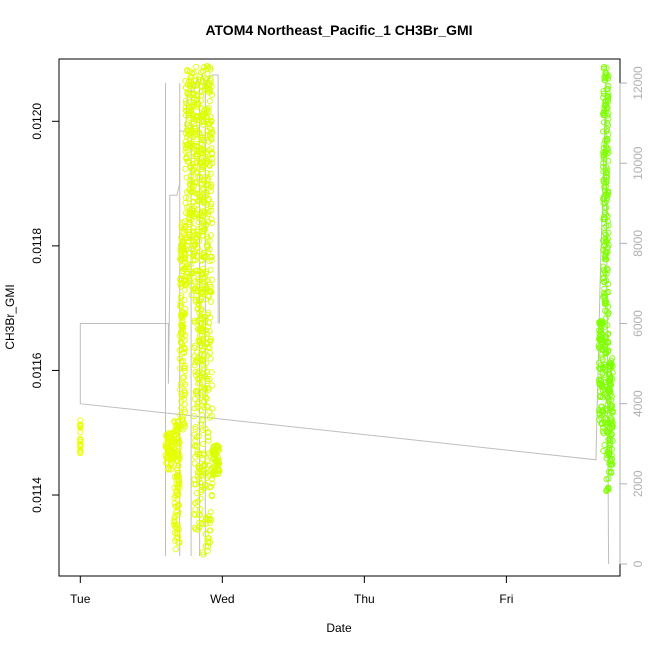 The width and height of the screenshot is (650, 650). What do you see at coordinates (638, 403) in the screenshot?
I see `y2-tick-label: 4000` at bounding box center [638, 403].